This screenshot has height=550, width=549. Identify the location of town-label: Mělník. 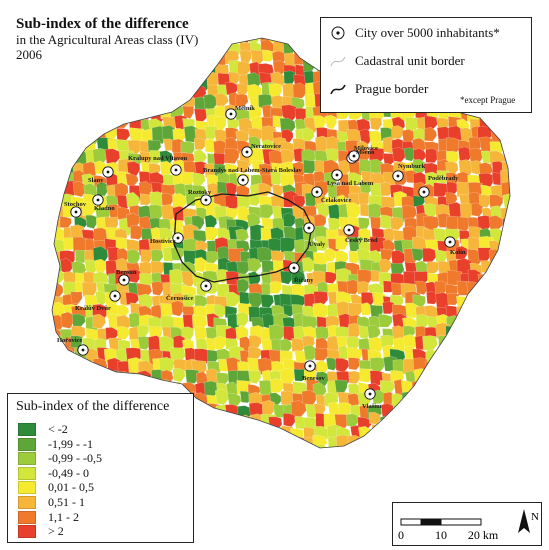
(245, 108).